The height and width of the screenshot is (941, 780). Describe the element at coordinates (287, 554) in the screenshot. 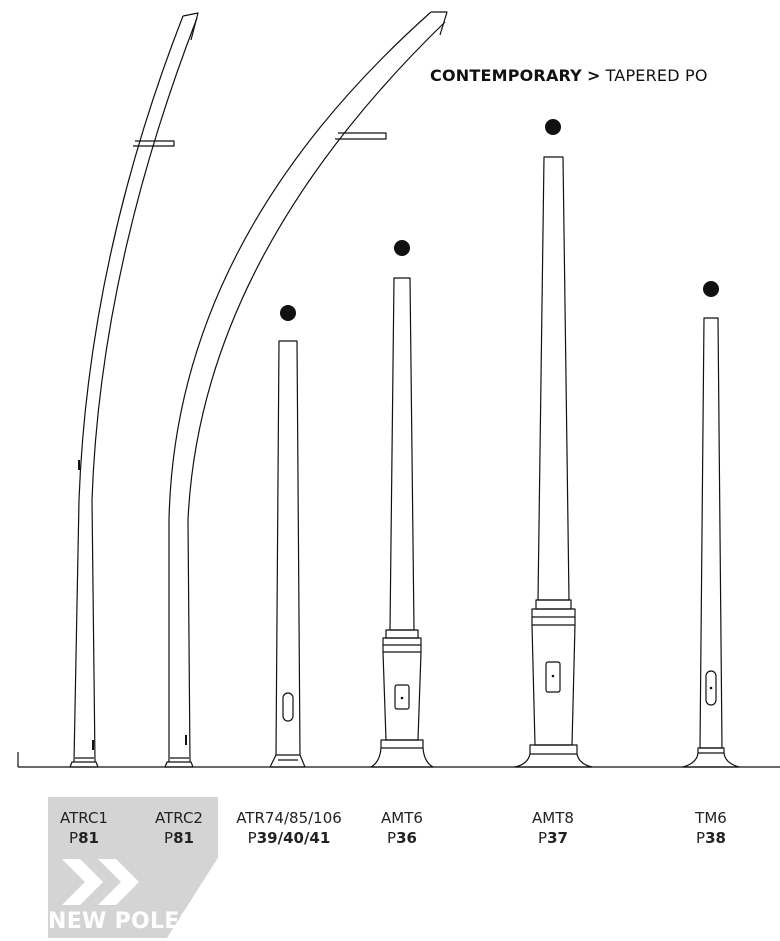

I see `pole-atr` at that location.